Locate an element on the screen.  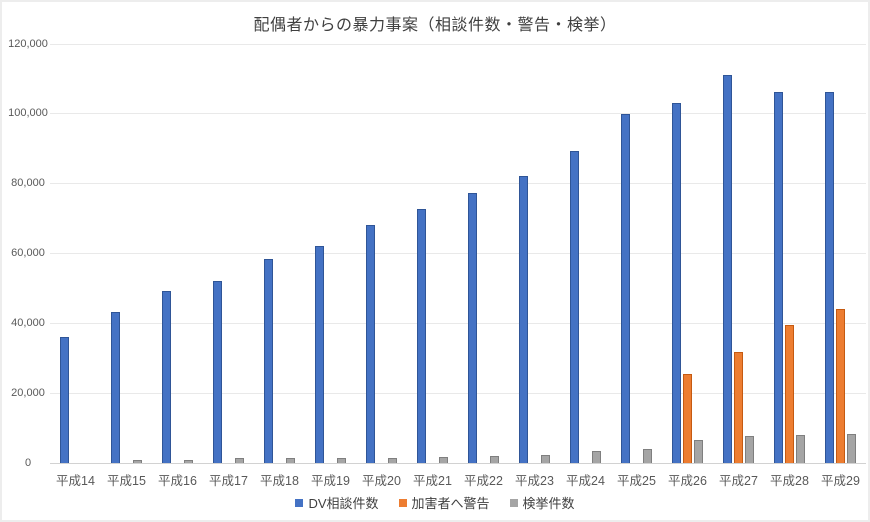
legend: DV相談件数 加害者へ警告 検挙件数 is located at coordinates (435, 502).